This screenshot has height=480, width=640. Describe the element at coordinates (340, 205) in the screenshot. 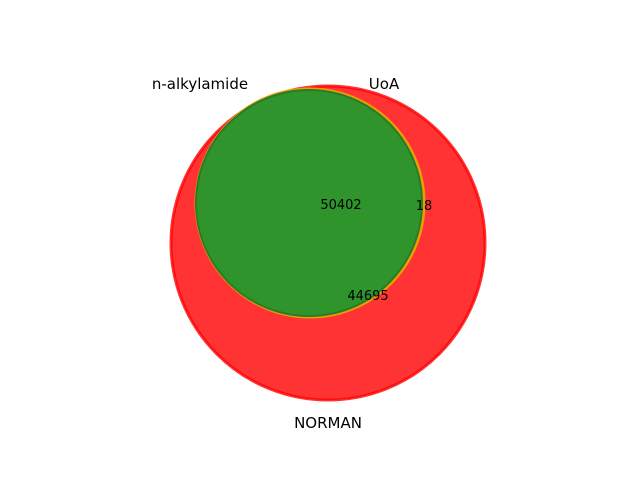

I see `region-count-all-three: 50402` at that location.